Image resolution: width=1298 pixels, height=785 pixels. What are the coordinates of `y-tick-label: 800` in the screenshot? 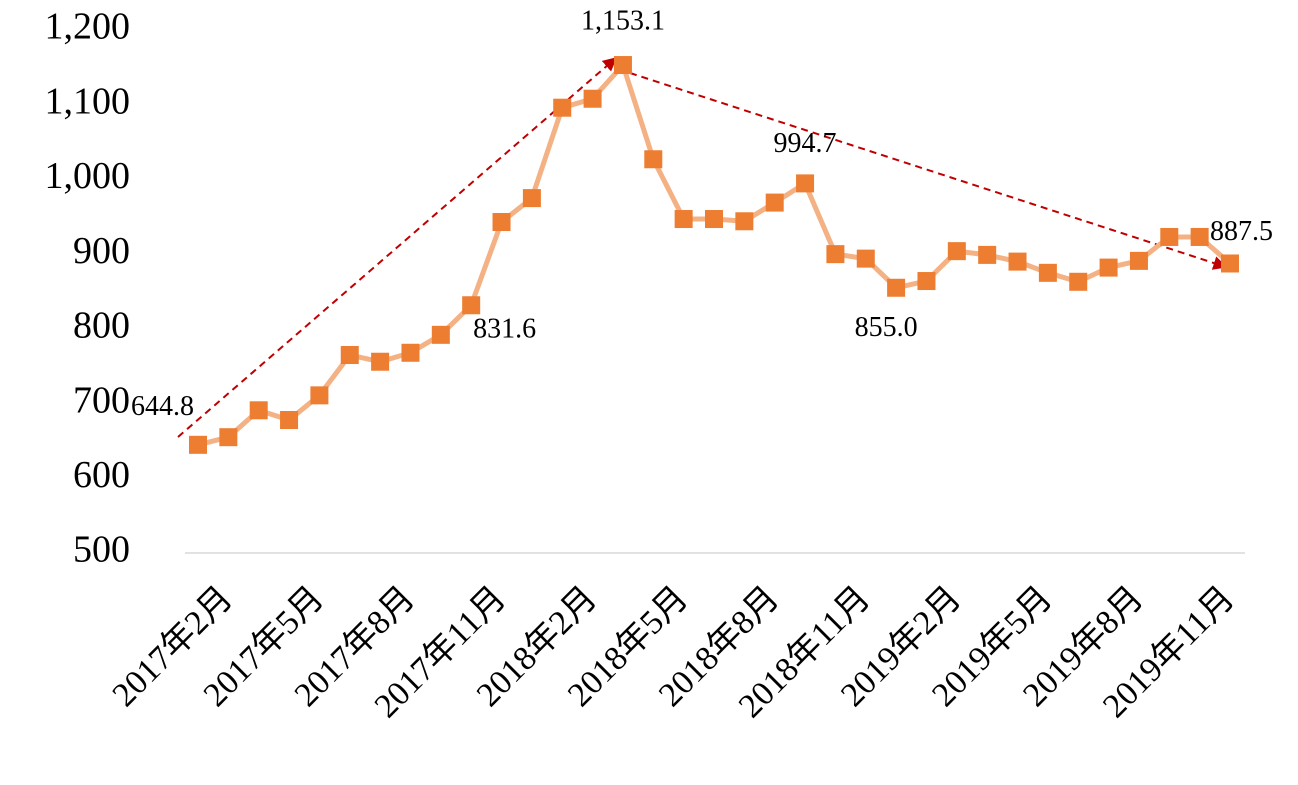 It's located at (101, 326).